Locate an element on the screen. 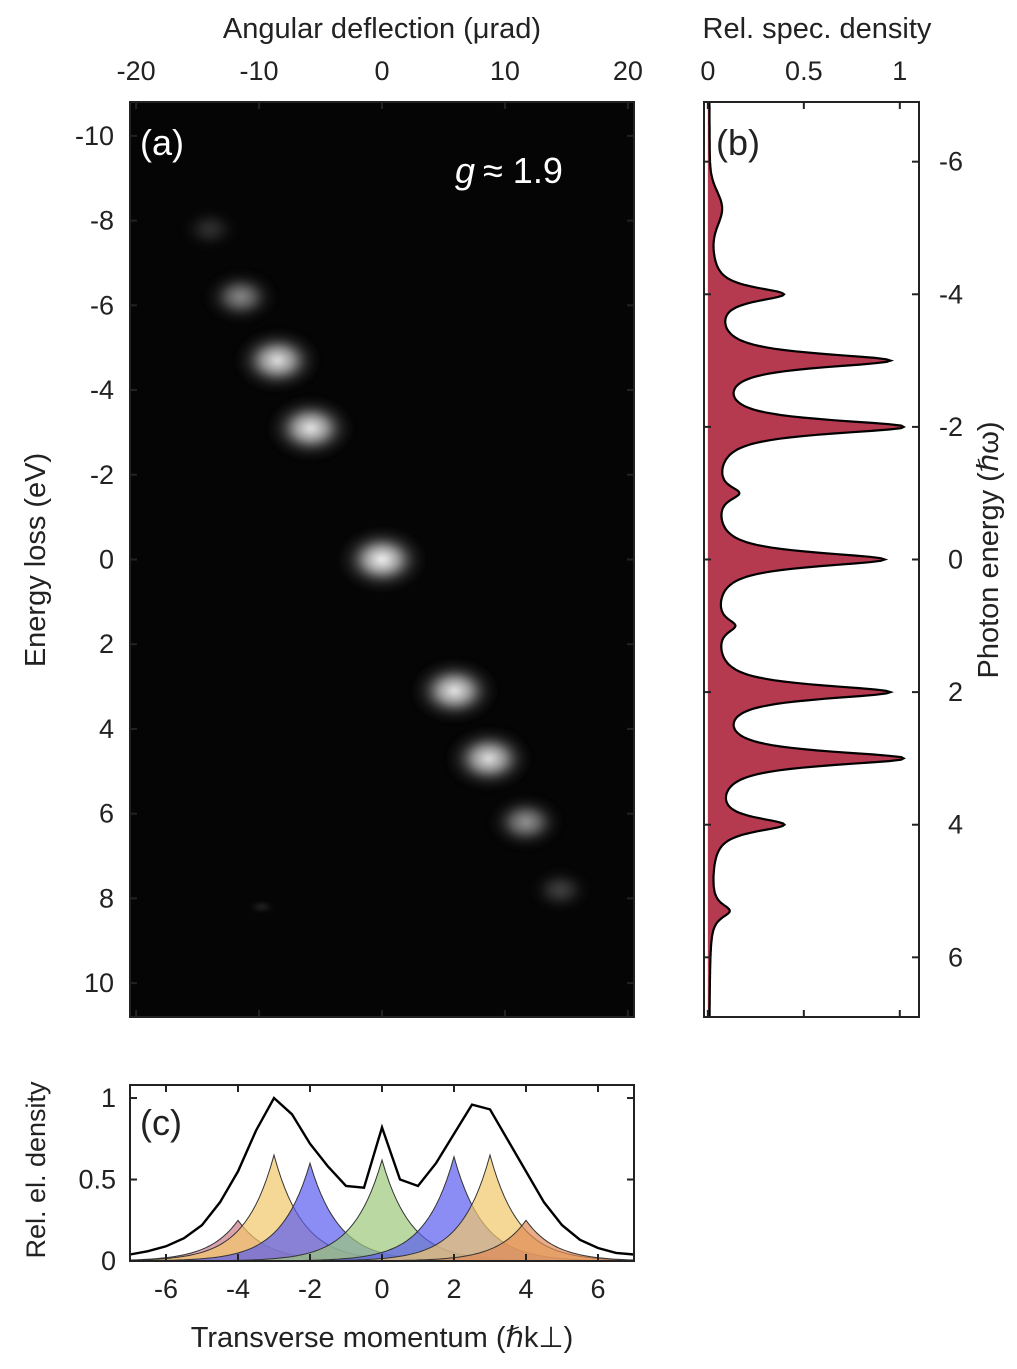 The image size is (1017, 1369). spectrum-area is located at coordinates (805, 559).